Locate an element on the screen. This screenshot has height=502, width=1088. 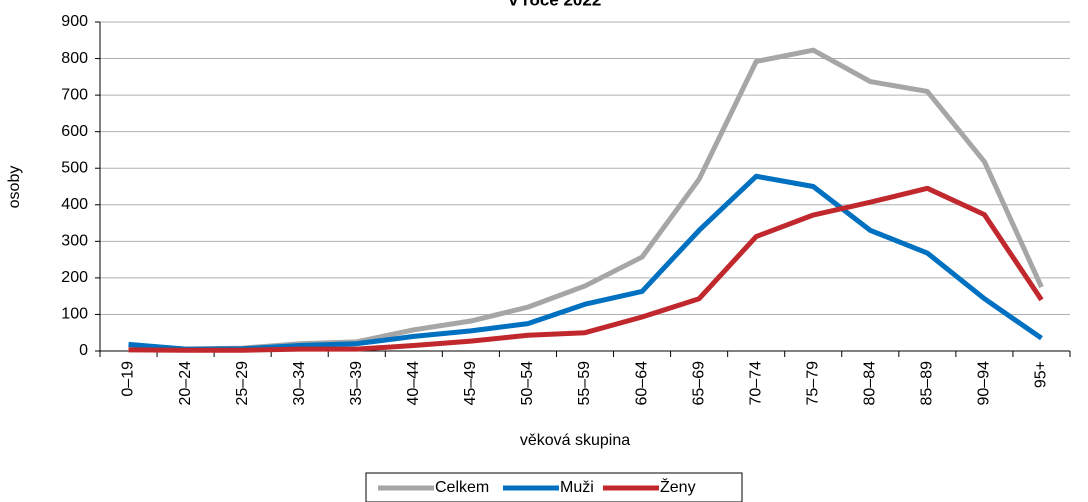
y-tick-label: 700 is located at coordinates (74, 94).